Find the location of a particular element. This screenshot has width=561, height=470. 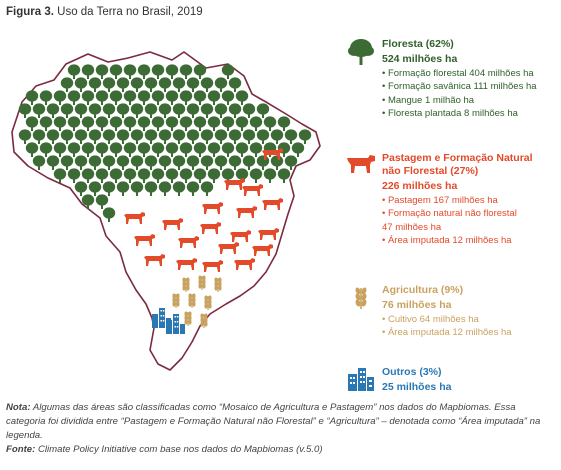

buildings-icon is located at coordinates (361, 379).